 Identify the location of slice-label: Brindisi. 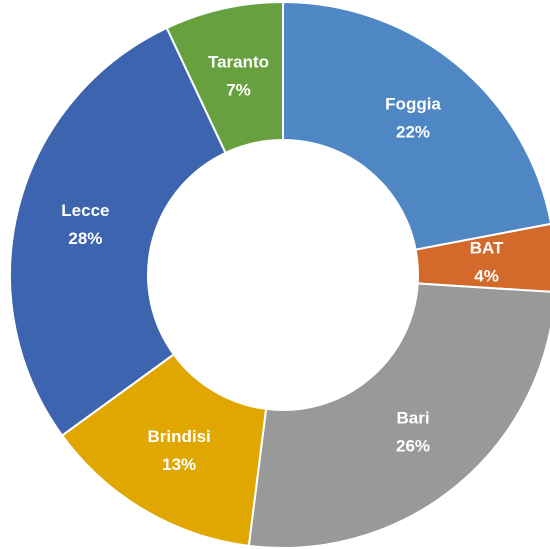
(179, 436).